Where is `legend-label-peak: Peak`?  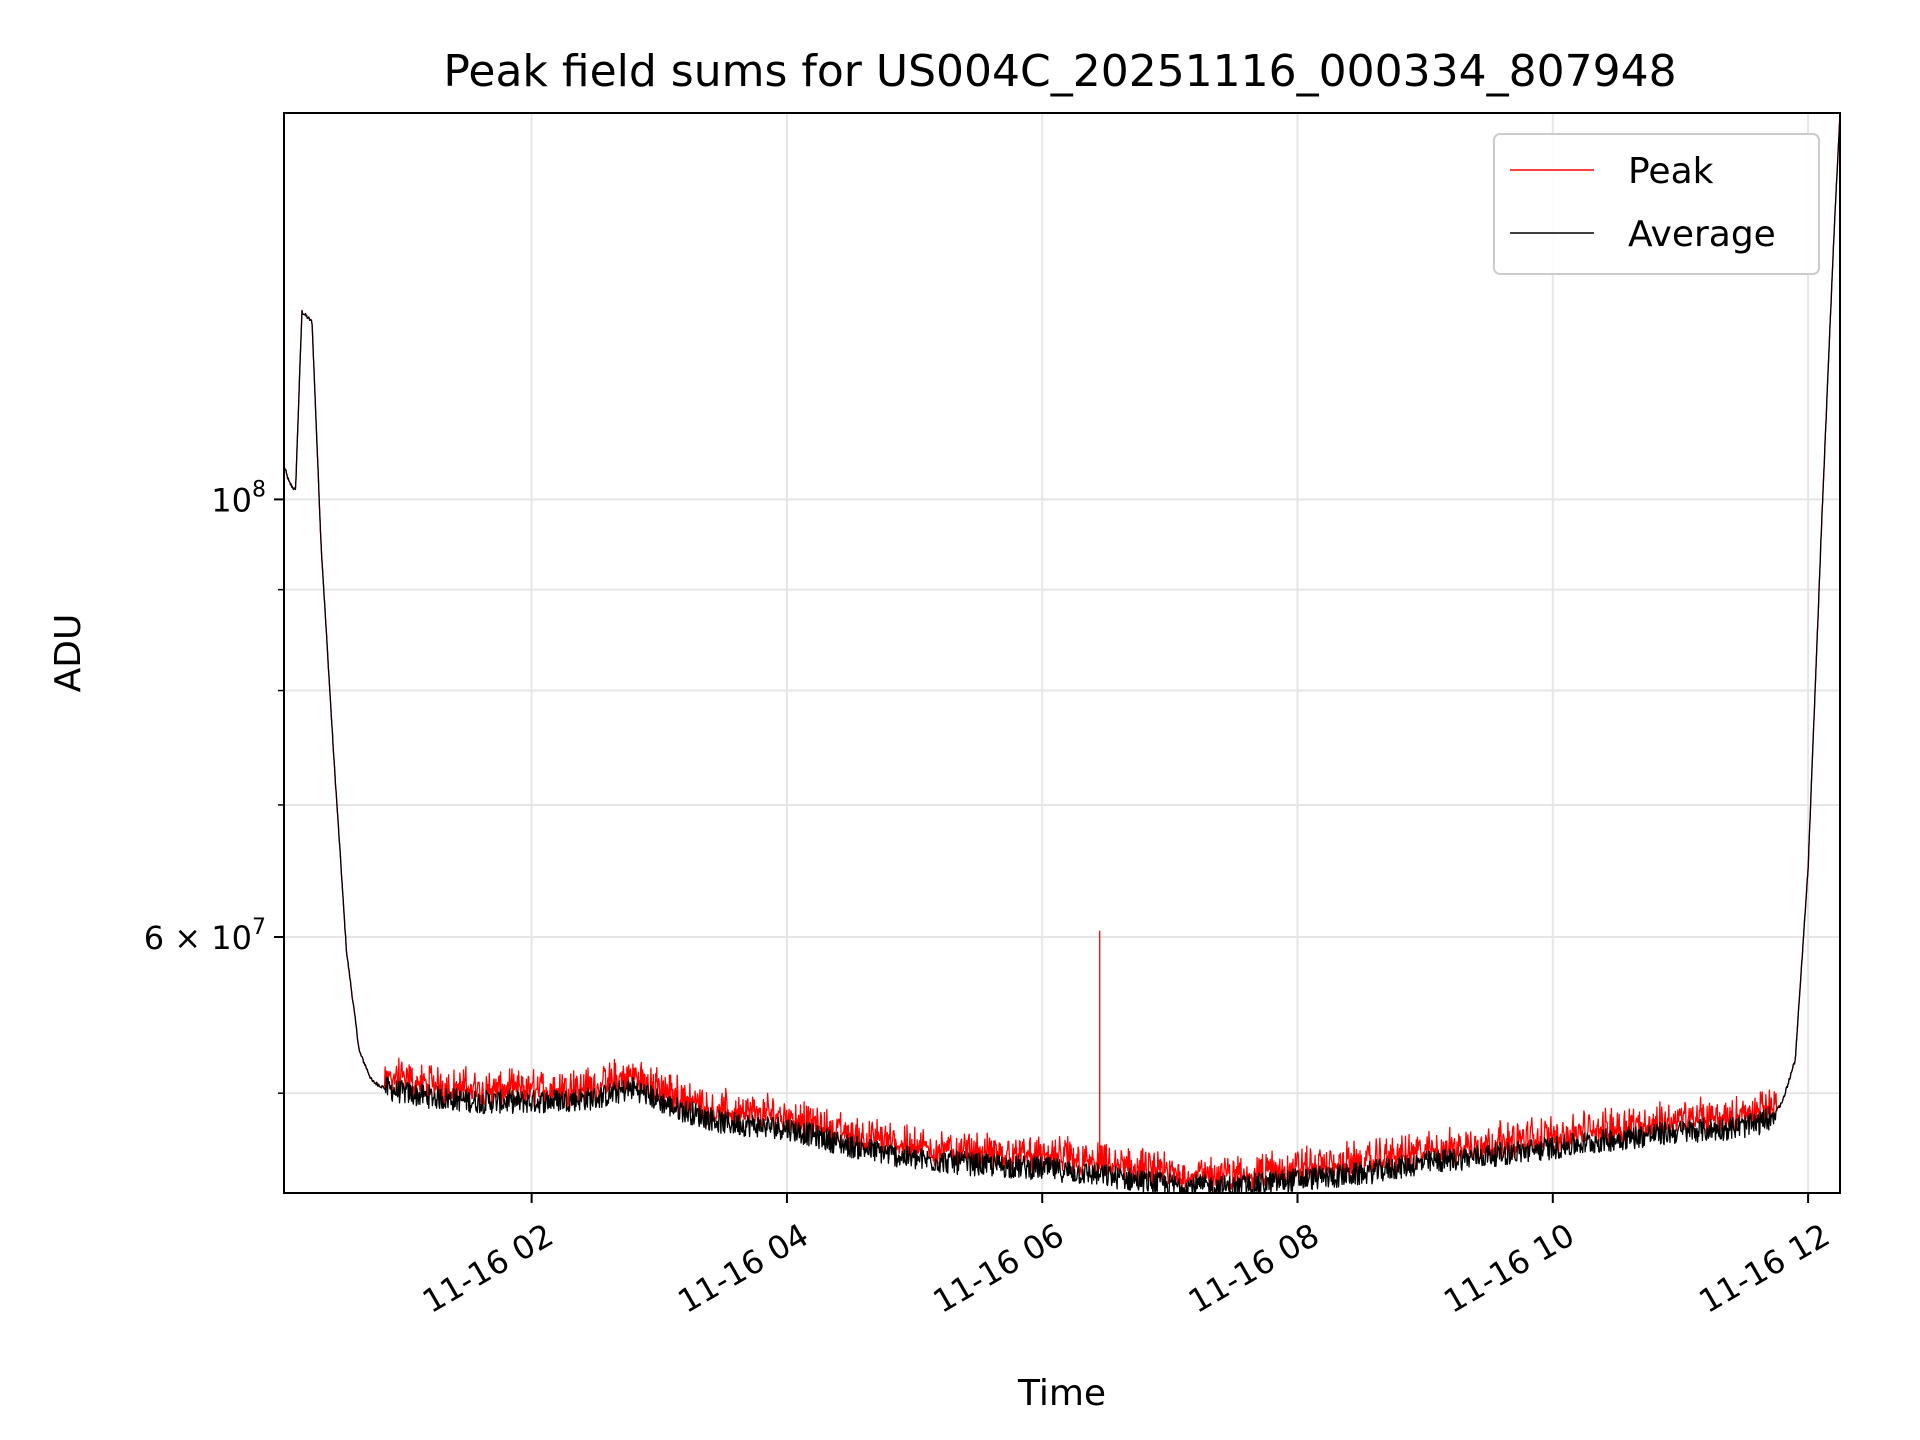
legend-label-peak: Peak is located at coordinates (1671, 171).